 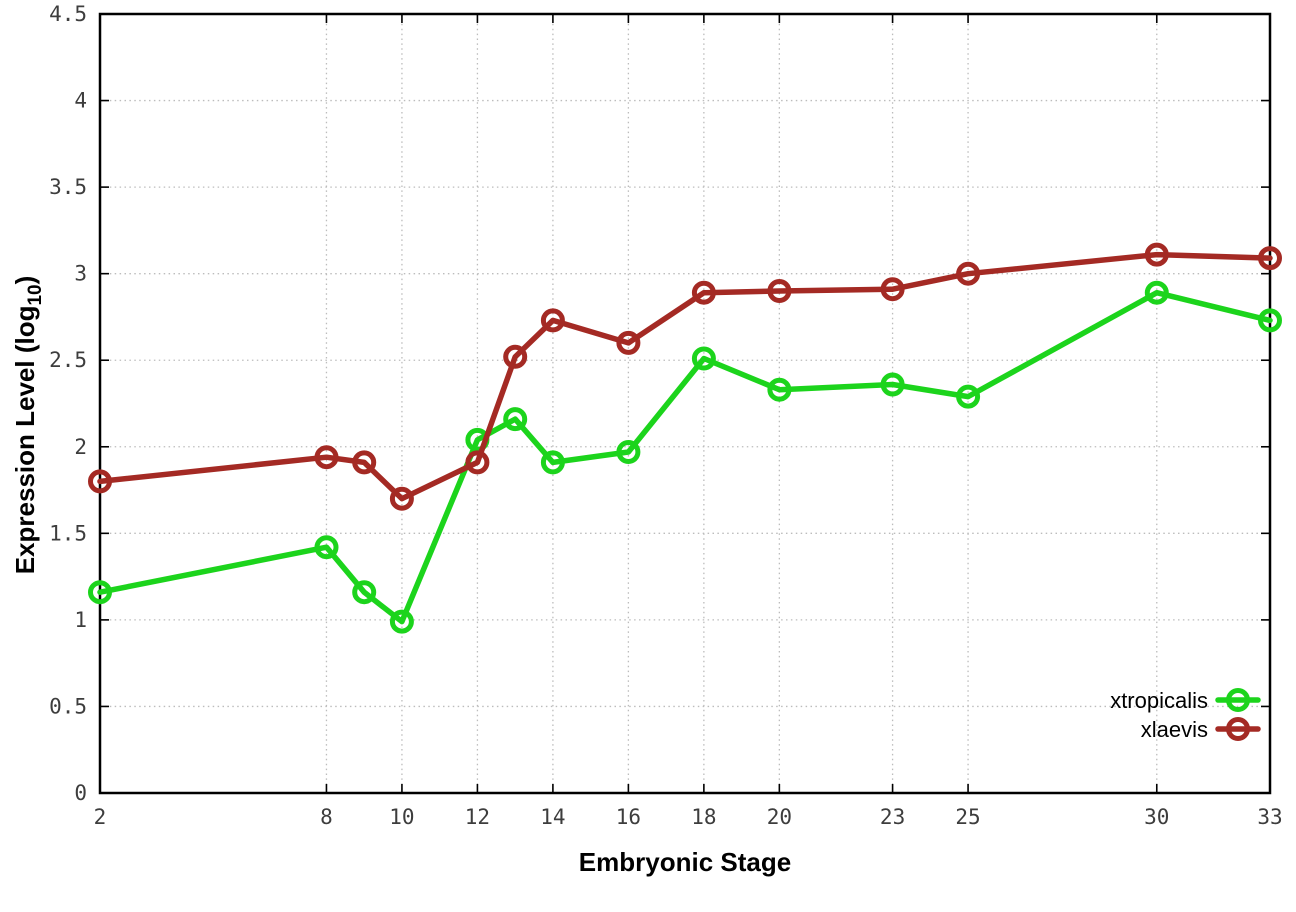 I want to click on legend-entry-xlaevis: xlaevis, so click(x=1201, y=729).